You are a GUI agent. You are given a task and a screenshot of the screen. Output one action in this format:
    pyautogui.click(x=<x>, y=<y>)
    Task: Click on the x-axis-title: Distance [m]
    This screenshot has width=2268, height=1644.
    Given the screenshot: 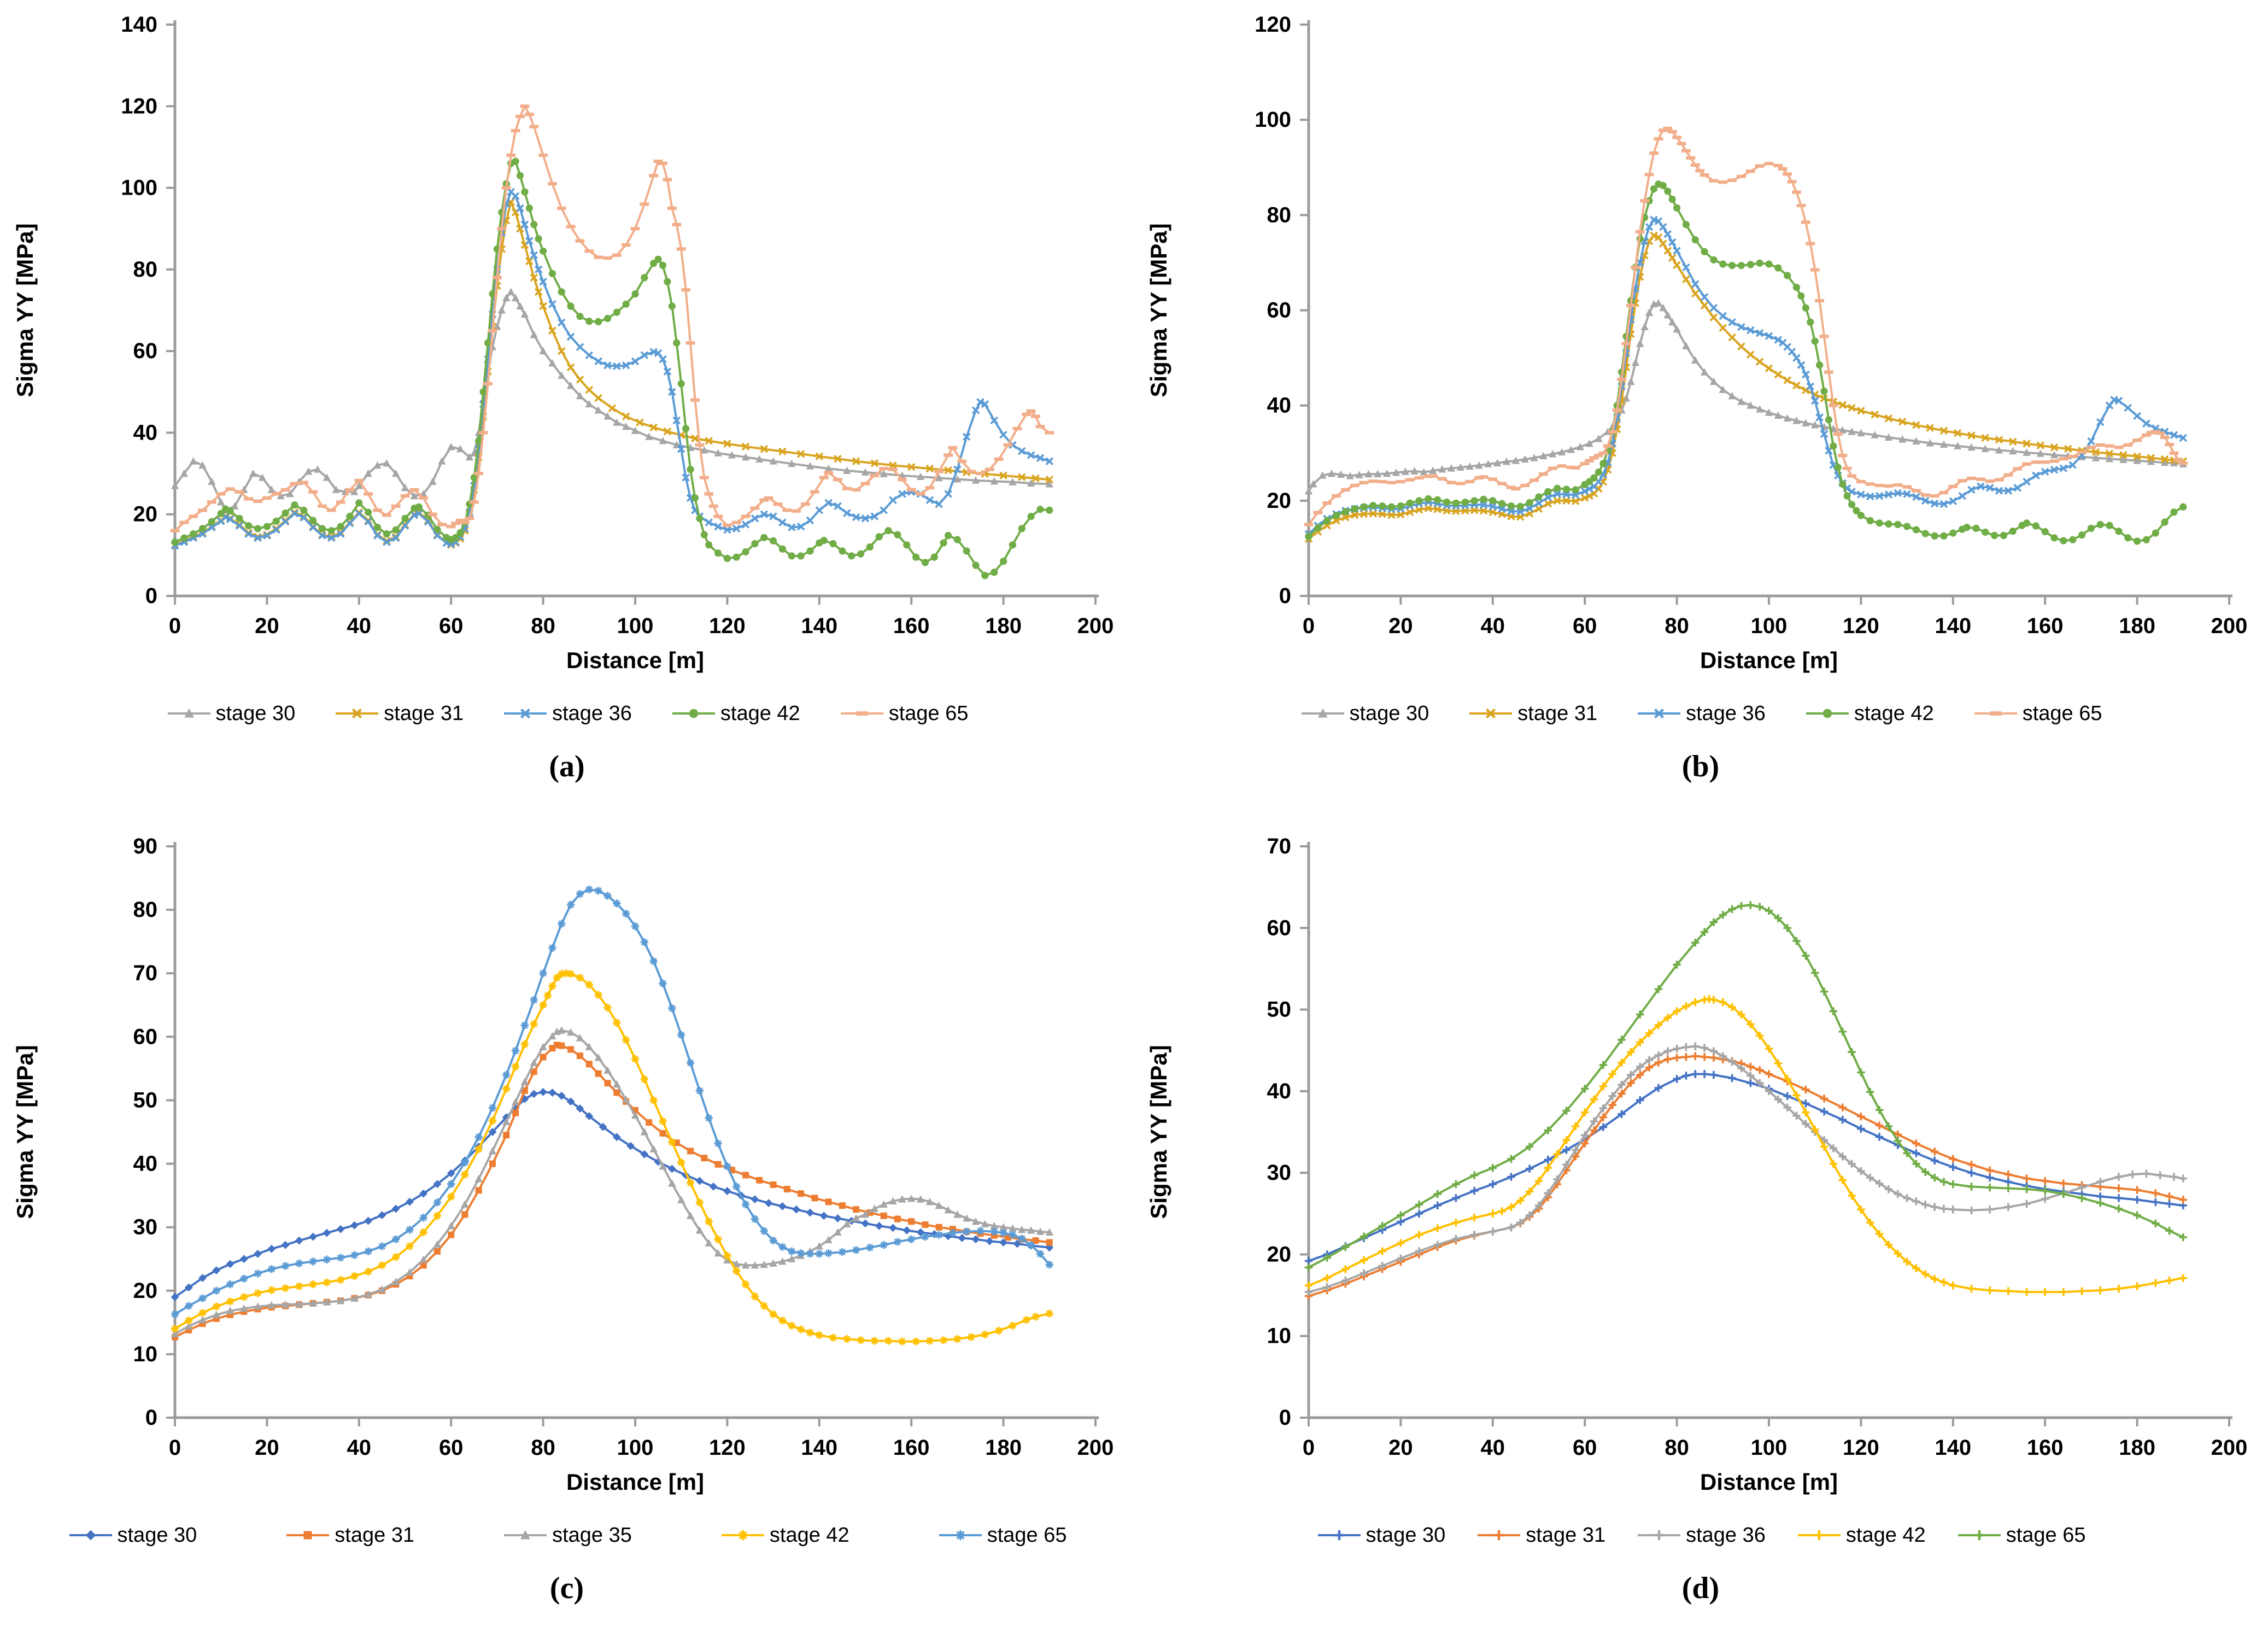 What is the action you would take?
    pyautogui.click(x=1769, y=1482)
    